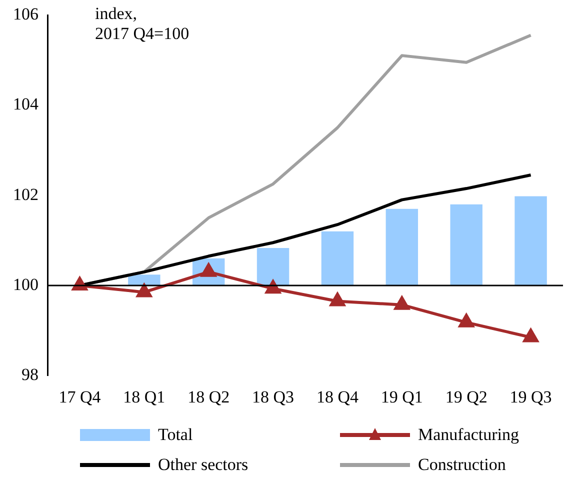 The width and height of the screenshot is (583, 490). Describe the element at coordinates (531, 396) in the screenshot. I see `x-tick-label: 19 Q3` at that location.